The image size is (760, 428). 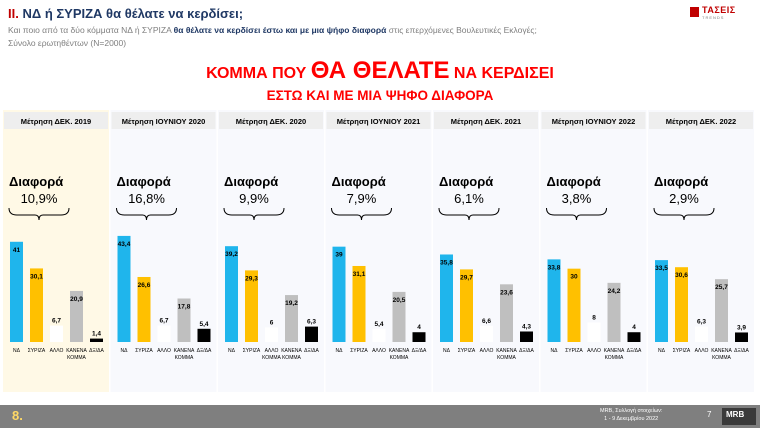 I want to click on data-label: 43,4, so click(x=124, y=244).